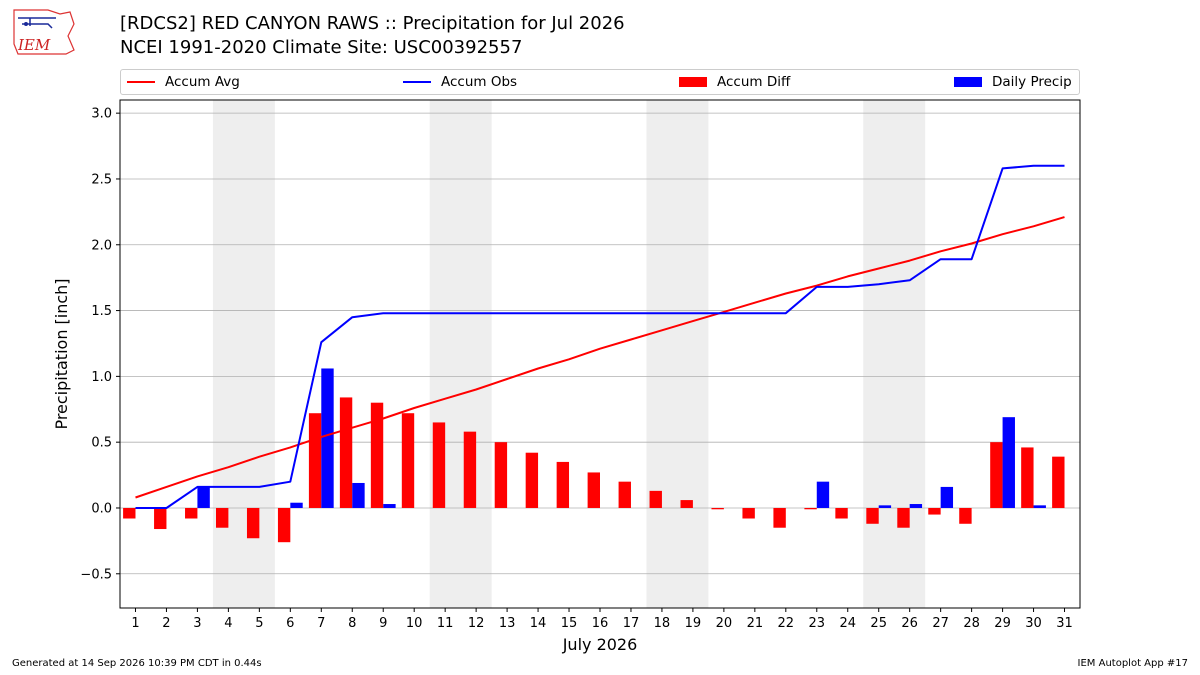 This screenshot has height=675, width=1200. Describe the element at coordinates (662, 623) in the screenshot. I see `x-tick-label: 18` at that location.